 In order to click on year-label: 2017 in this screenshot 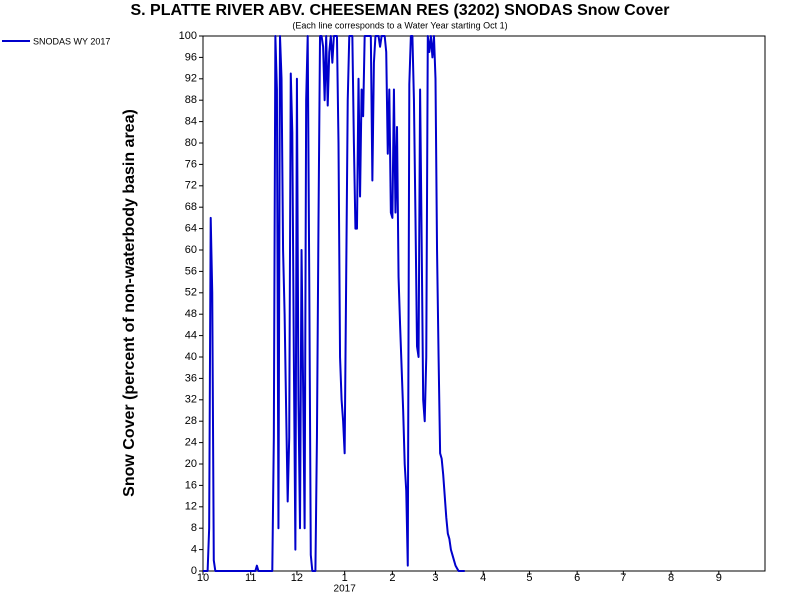, I will do `click(345, 589)`.